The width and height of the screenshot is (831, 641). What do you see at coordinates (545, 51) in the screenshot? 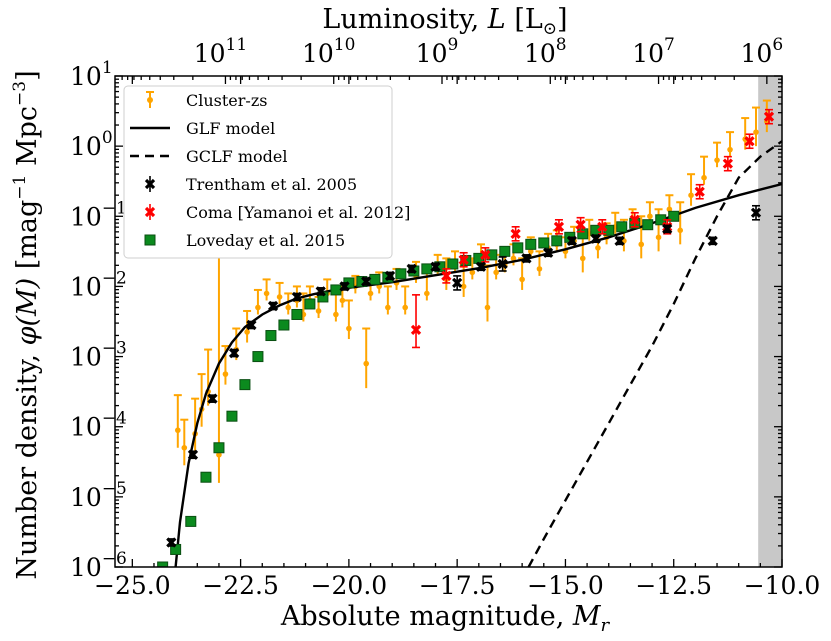
I see `top-tick-label: 10⁸` at bounding box center [545, 51].